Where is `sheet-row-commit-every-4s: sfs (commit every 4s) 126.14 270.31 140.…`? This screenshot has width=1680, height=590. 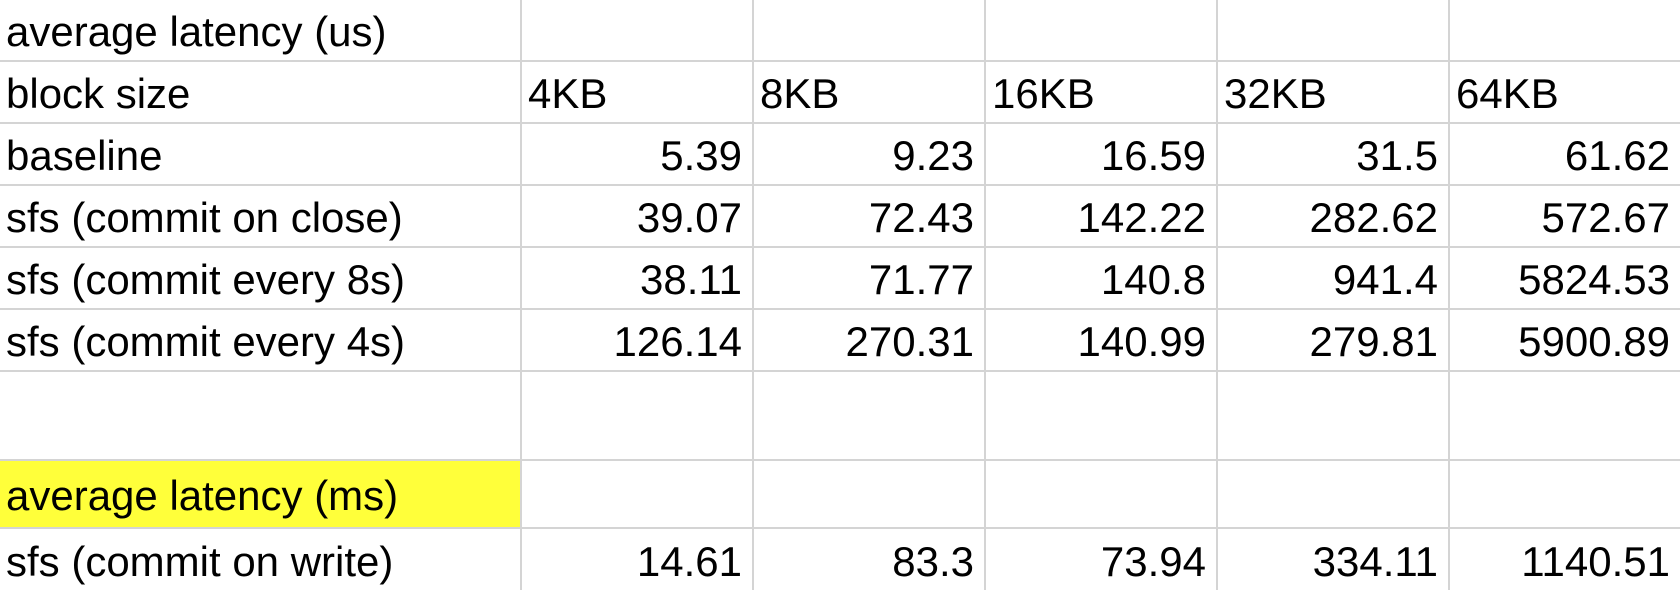 sheet-row-commit-every-4s: sfs (commit every 4s) 126.14 270.31 140.… is located at coordinates (840, 341).